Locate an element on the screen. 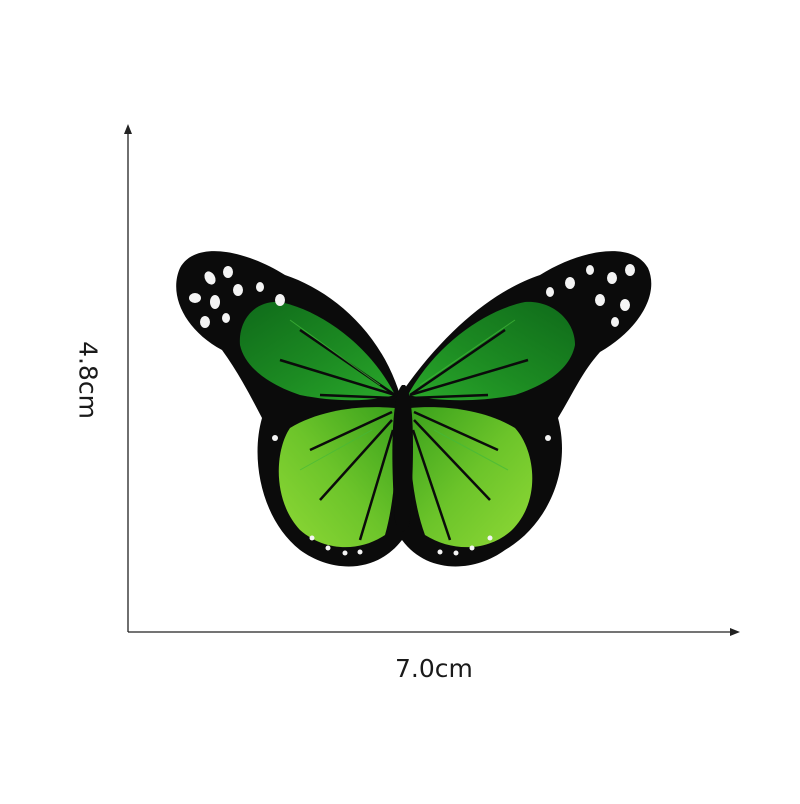 This screenshot has width=800, height=804. wing-spots-right is located at coordinates (590, 295).